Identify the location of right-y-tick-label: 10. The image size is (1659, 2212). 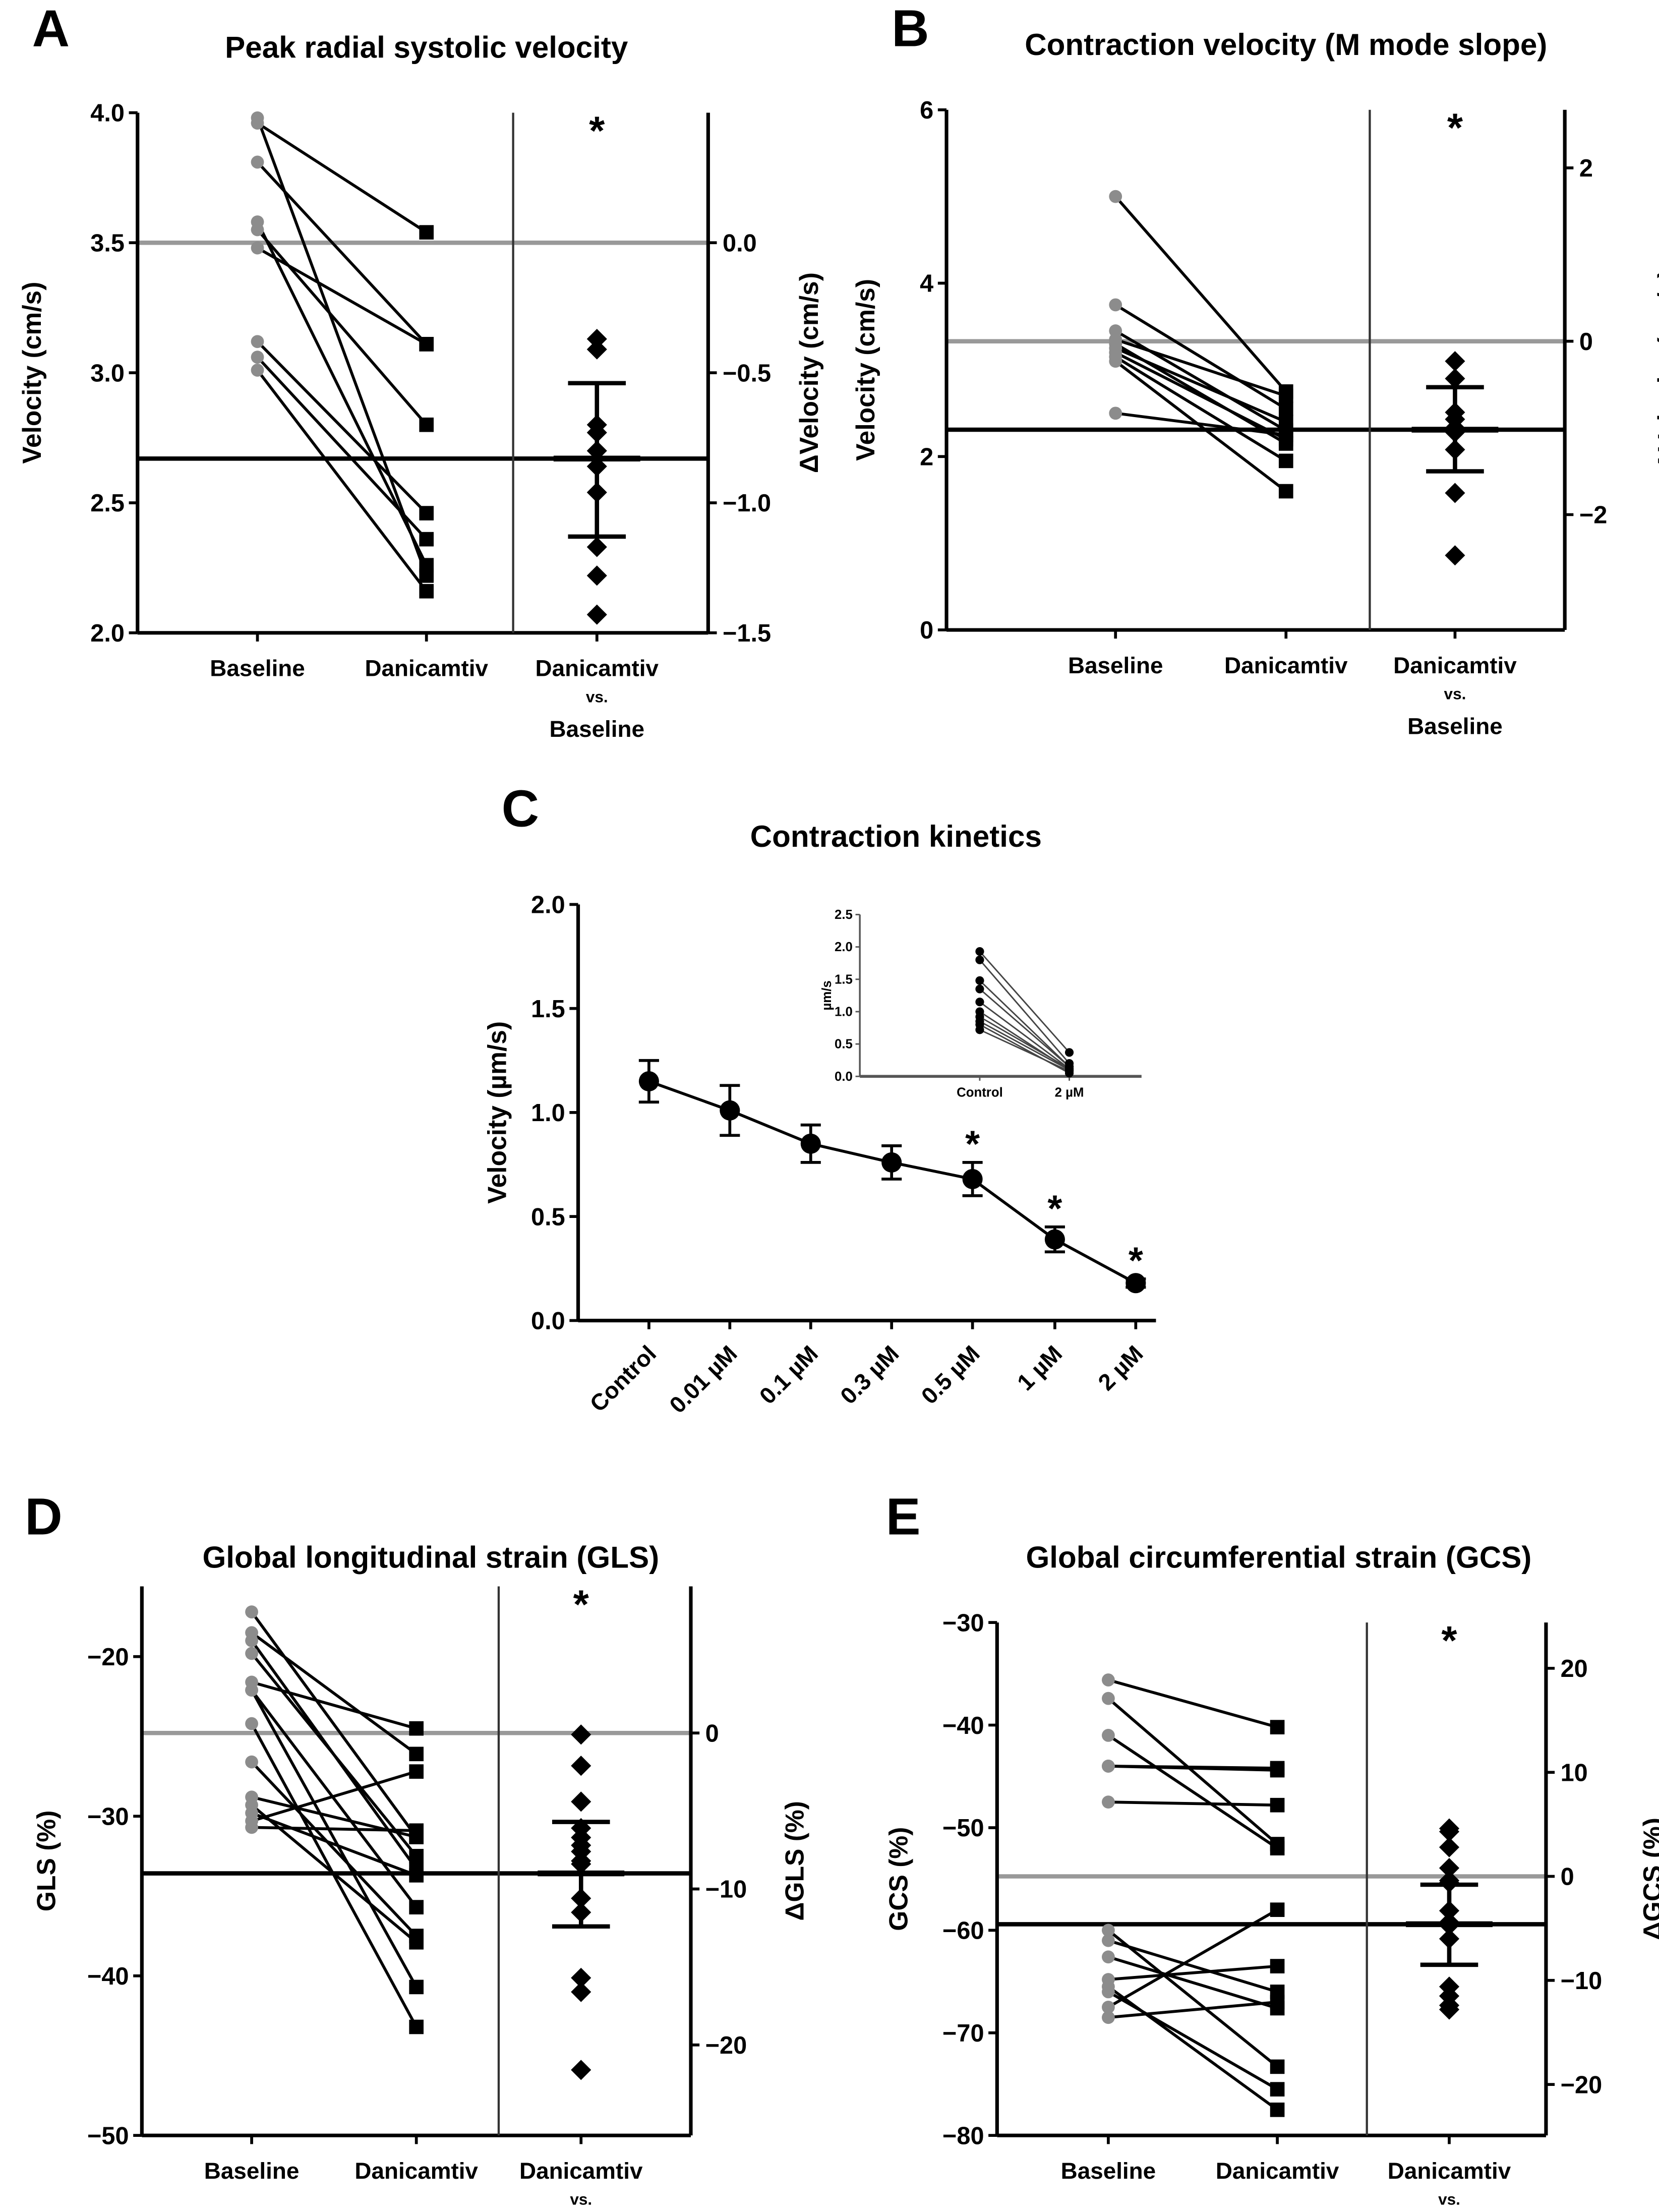
(1574, 1772).